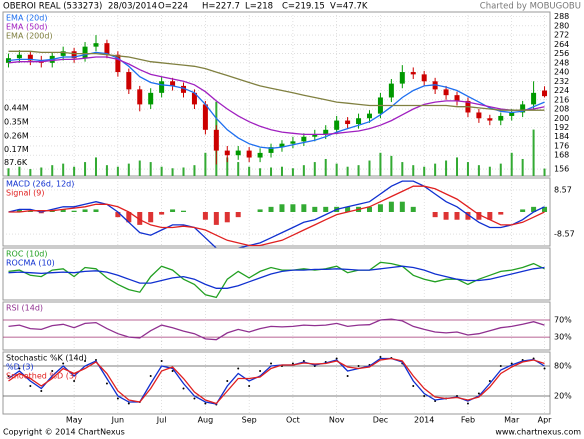 This screenshot has width=584, height=439. Describe the element at coordinates (26, 27) in the screenshot. I see `legend-label: EMA (50d)` at that location.